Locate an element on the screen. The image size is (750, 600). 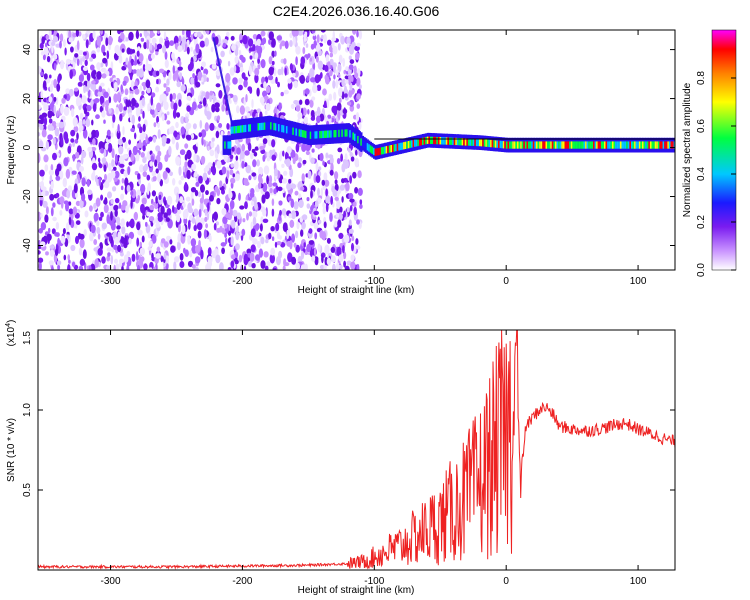
colorbar-gradient is located at coordinates (724, 150).